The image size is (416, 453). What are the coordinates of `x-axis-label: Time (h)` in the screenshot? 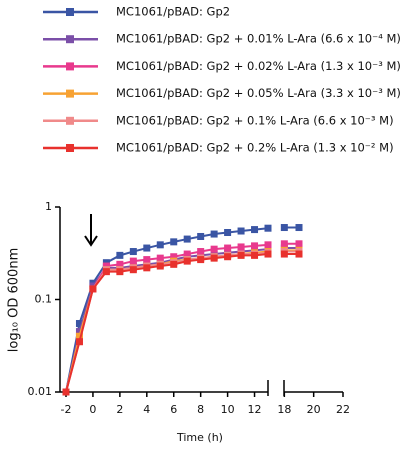 It's located at (199, 437).